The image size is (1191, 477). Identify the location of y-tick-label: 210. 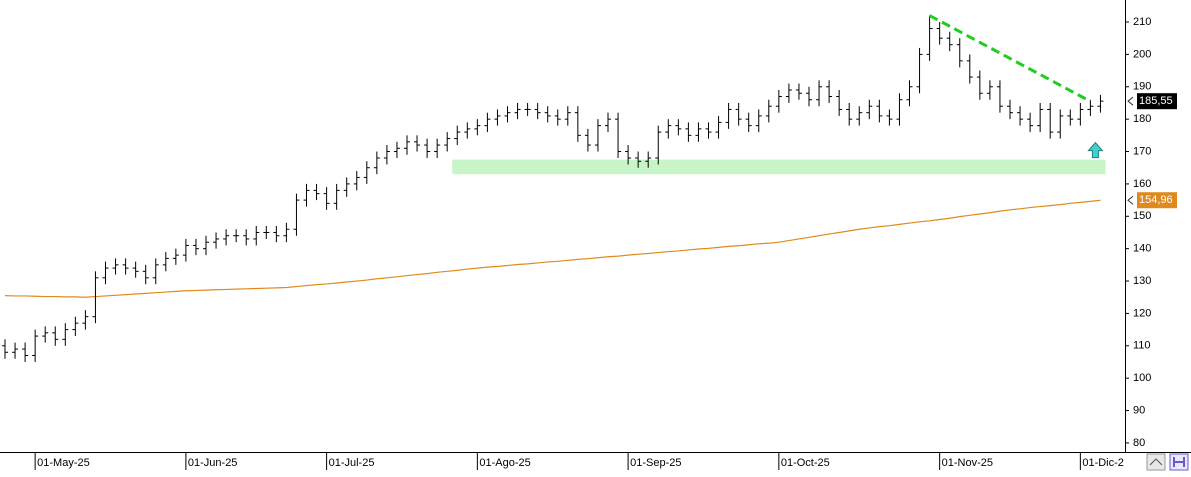
(1142, 22).